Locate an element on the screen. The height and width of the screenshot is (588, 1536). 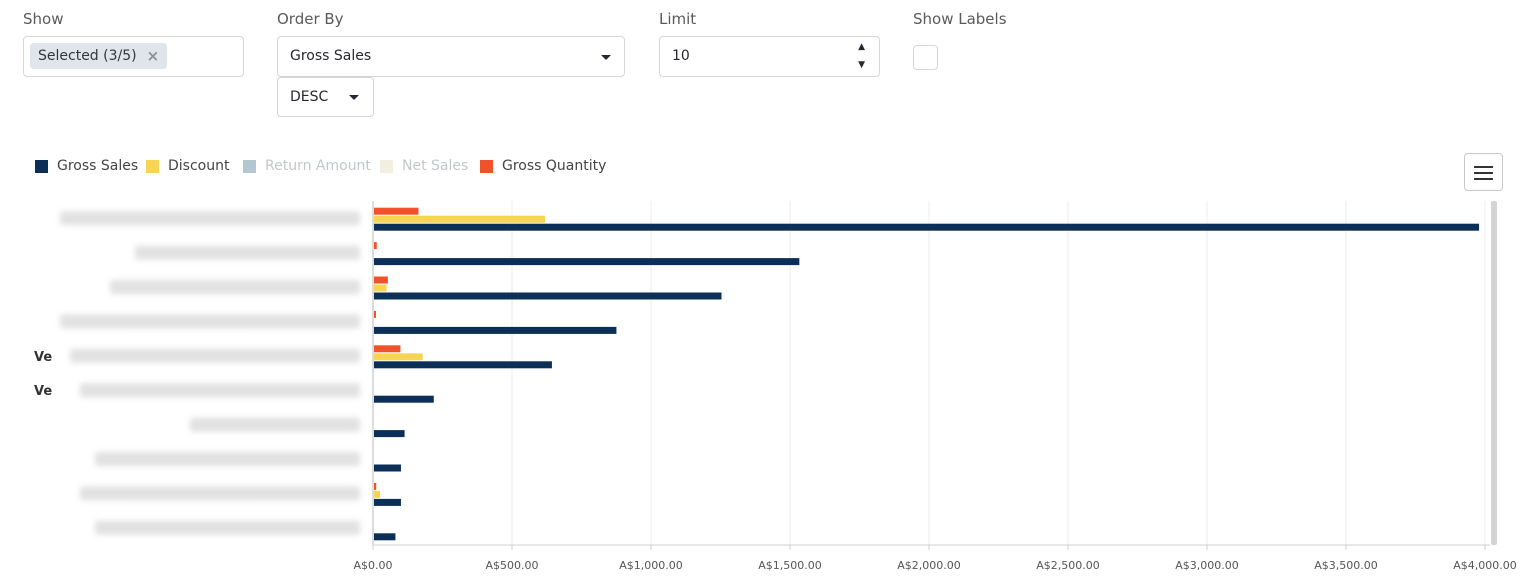
legend-item-gross-sales: Gross Sales is located at coordinates (86, 166).